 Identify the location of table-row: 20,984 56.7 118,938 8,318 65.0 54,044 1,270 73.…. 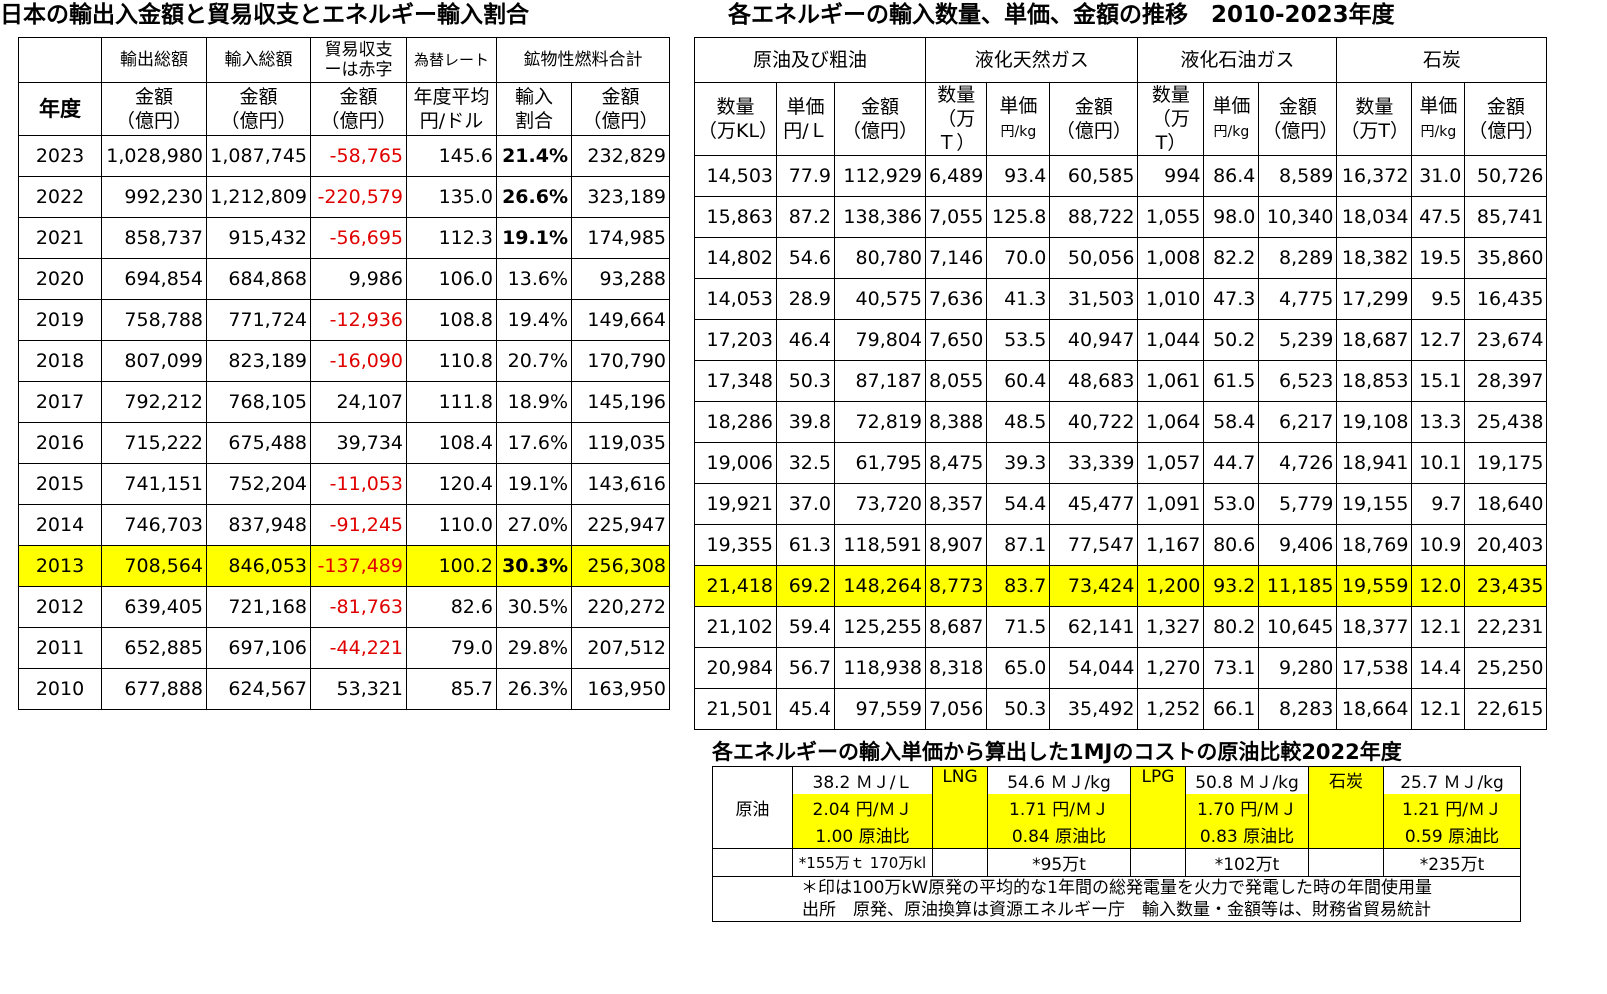
(1121, 668).